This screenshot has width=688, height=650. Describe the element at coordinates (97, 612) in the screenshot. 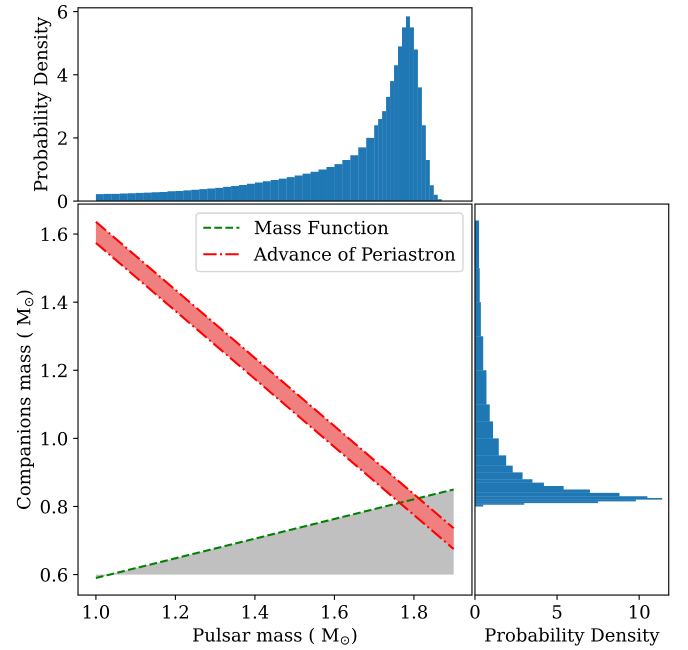

I see `x-tick-label: 1.0` at that location.